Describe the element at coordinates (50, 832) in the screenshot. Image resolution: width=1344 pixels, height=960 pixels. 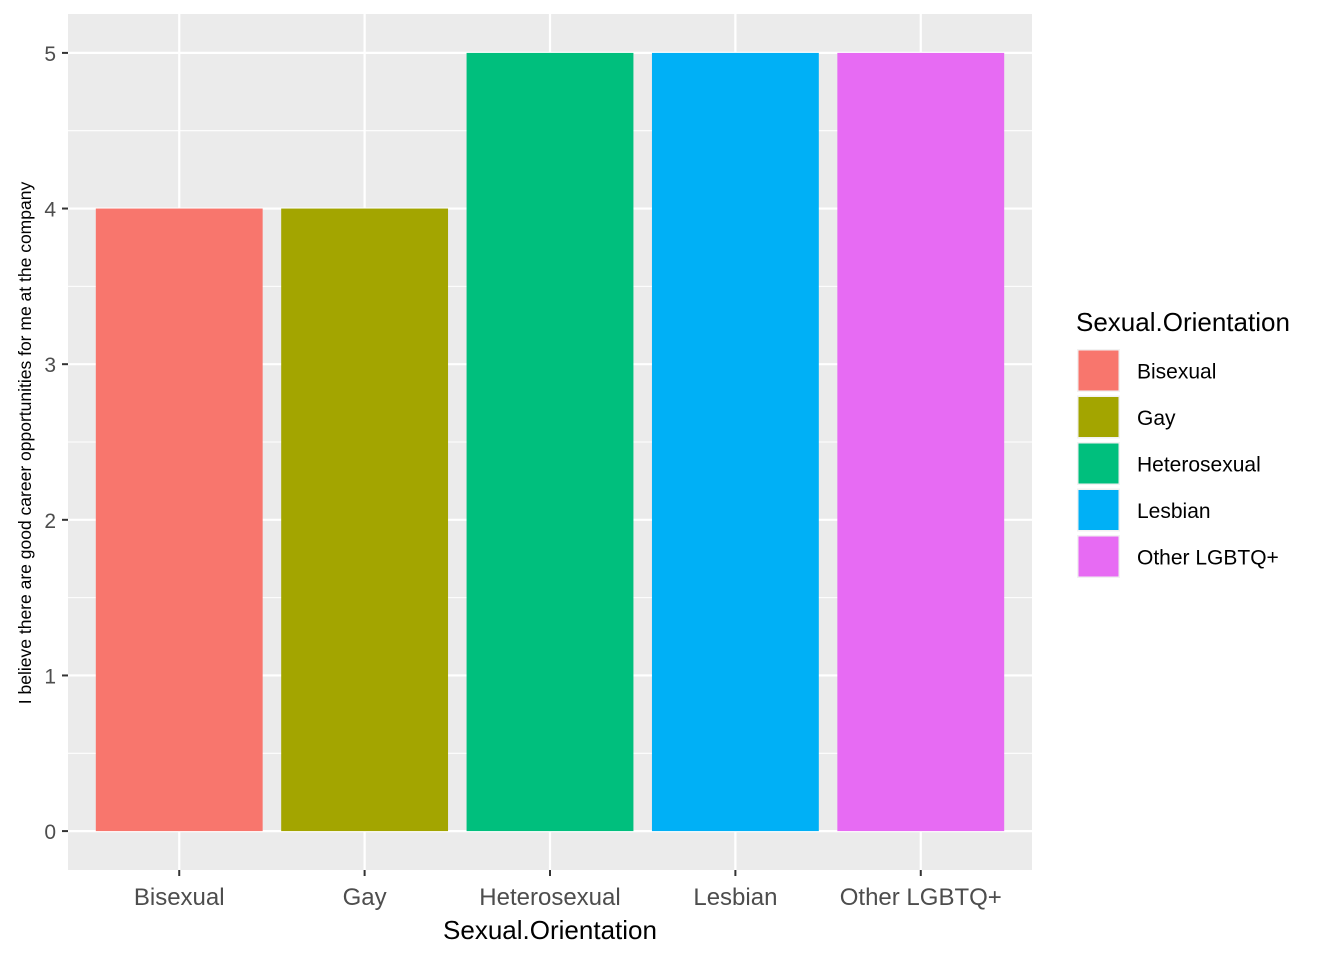
I see `y-tick-label: 0` at that location.